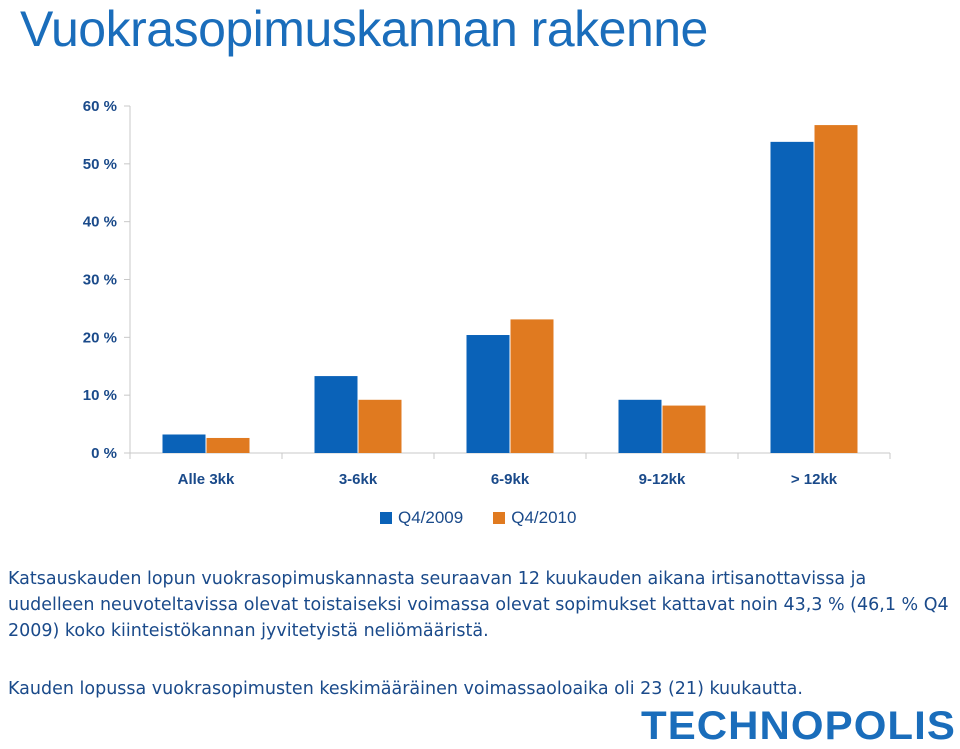  I want to click on y-tick-label: 10 %, so click(100, 395).